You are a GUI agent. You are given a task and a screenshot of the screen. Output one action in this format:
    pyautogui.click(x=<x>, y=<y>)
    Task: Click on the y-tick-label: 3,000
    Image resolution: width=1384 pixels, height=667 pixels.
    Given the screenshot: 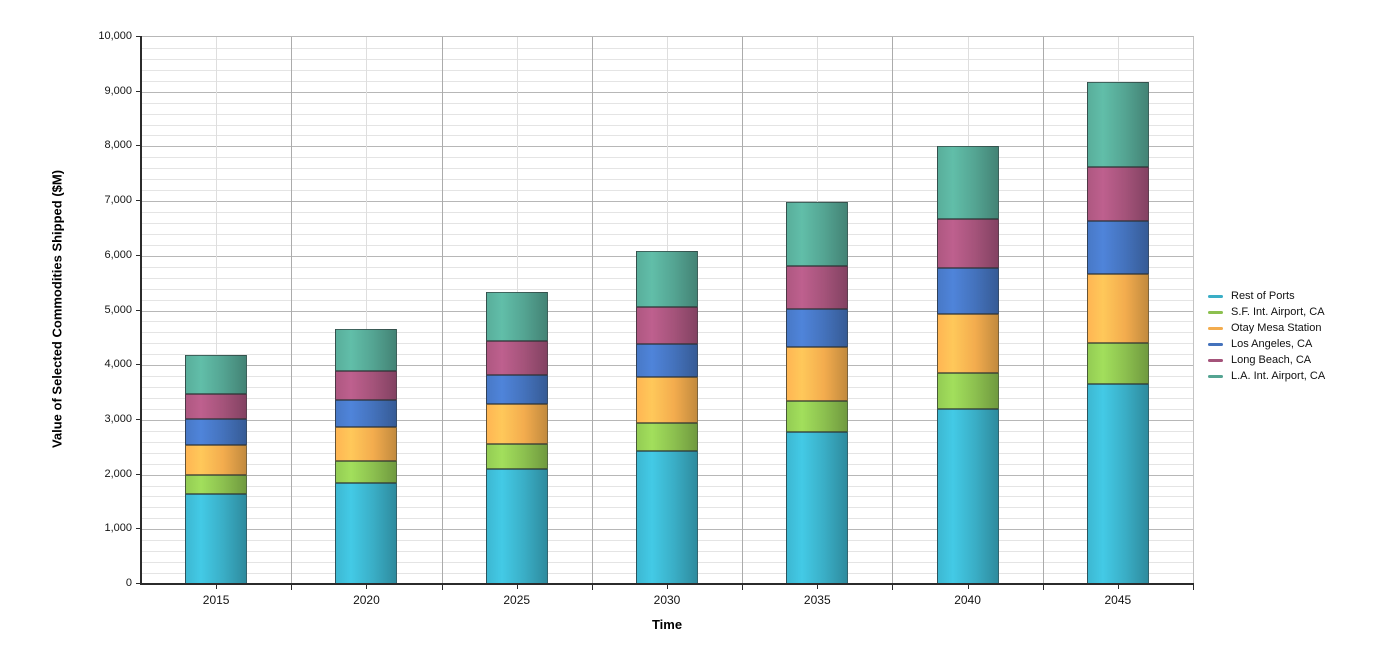 What is the action you would take?
    pyautogui.click(x=118, y=418)
    